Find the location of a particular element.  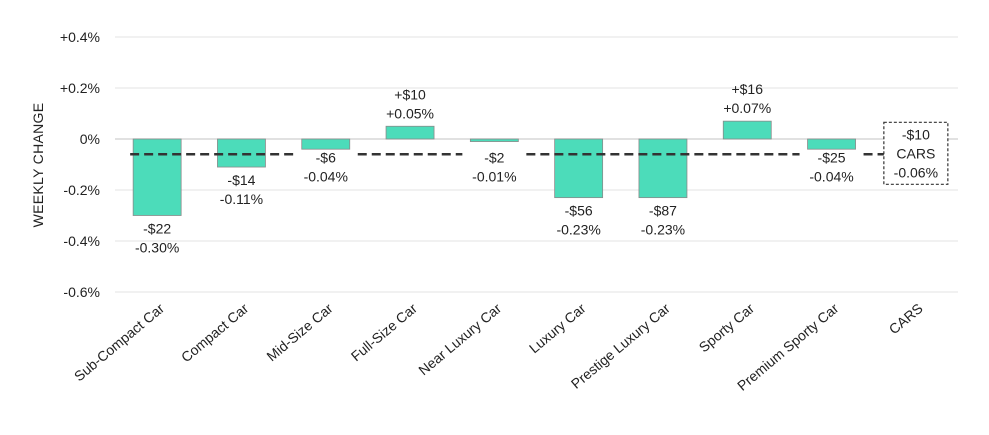

y-tick-label: 0% is located at coordinates (90, 139).